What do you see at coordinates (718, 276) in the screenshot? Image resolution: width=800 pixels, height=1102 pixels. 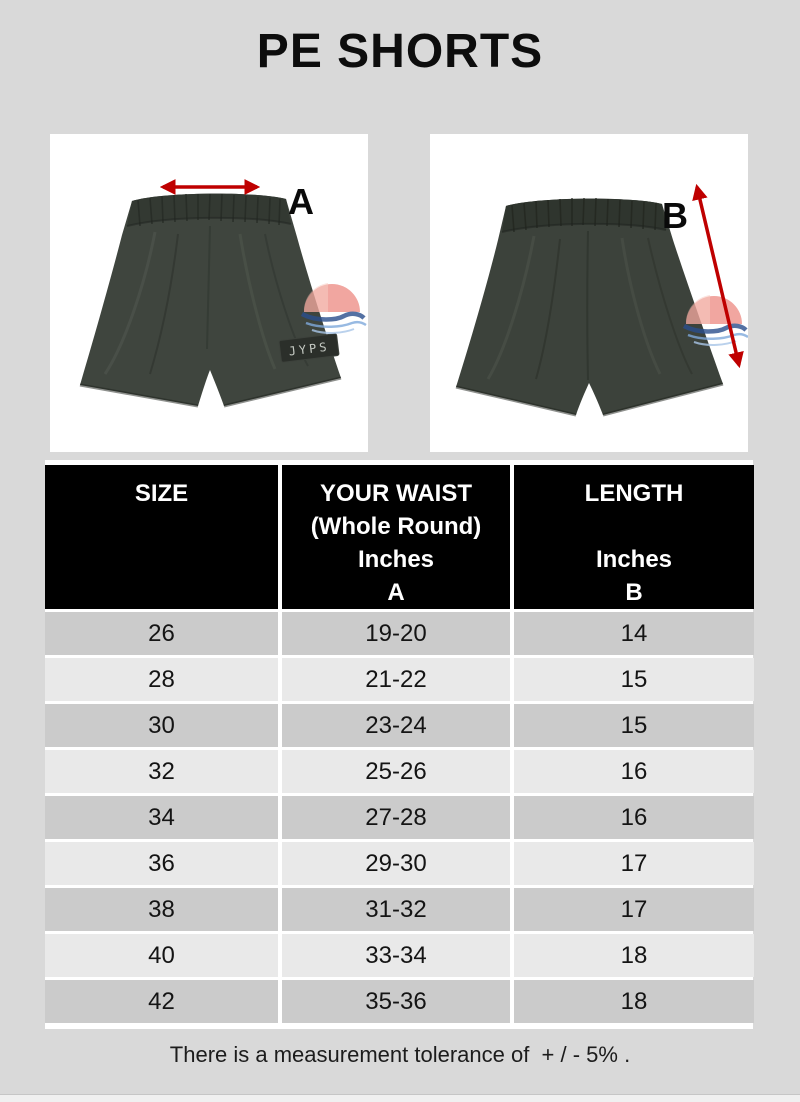 I see `length-measure-arrow` at bounding box center [718, 276].